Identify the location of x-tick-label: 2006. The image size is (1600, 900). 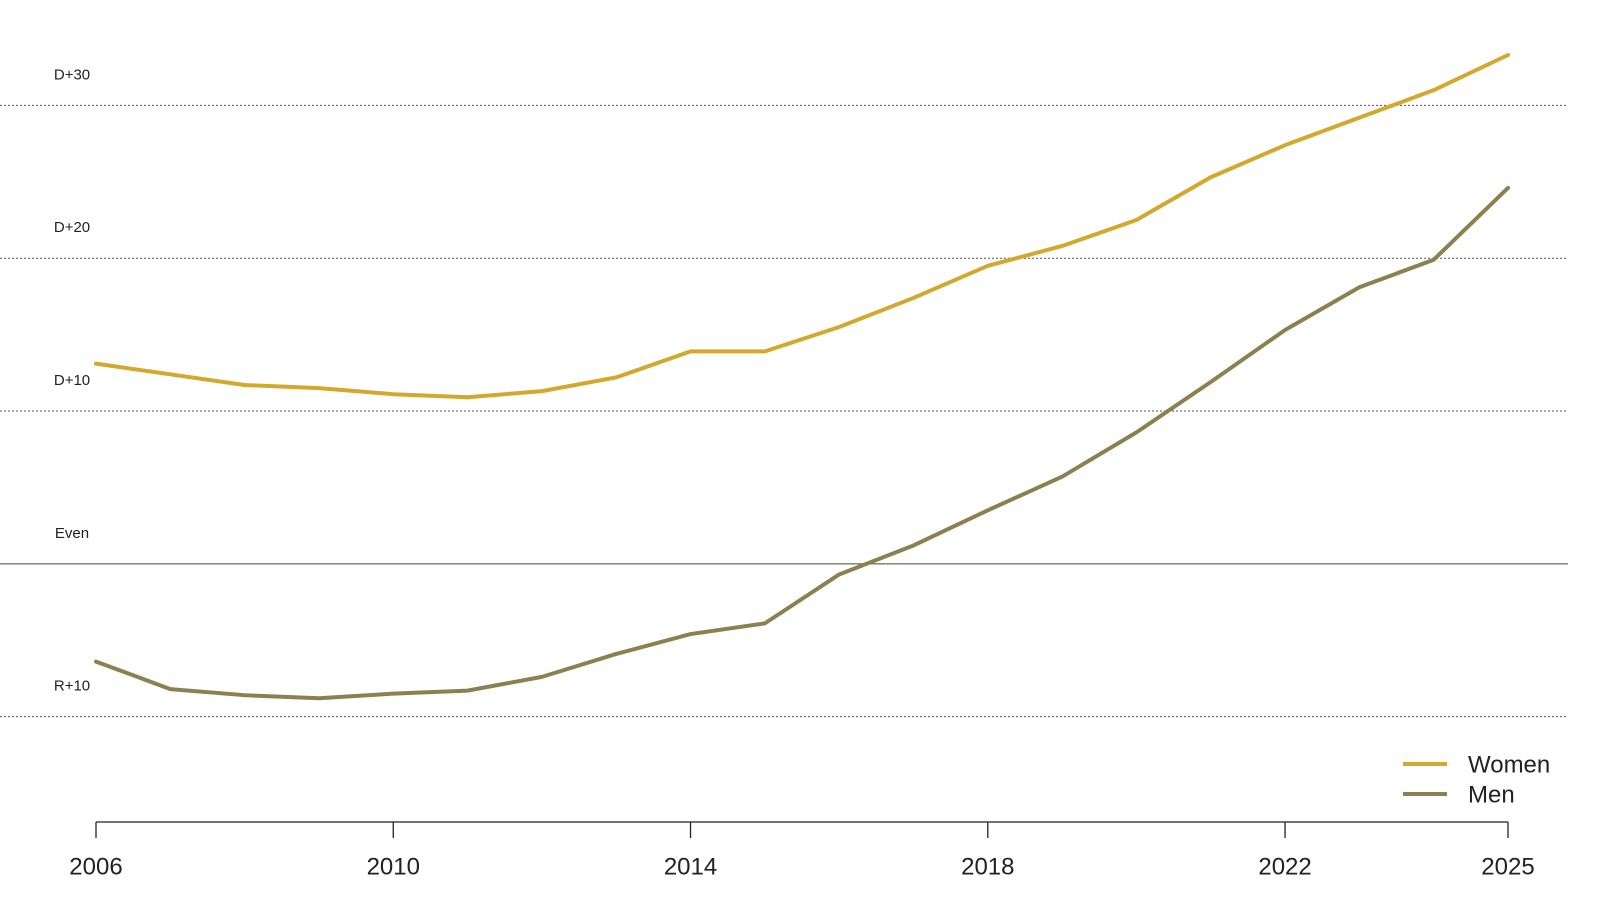
(95, 866).